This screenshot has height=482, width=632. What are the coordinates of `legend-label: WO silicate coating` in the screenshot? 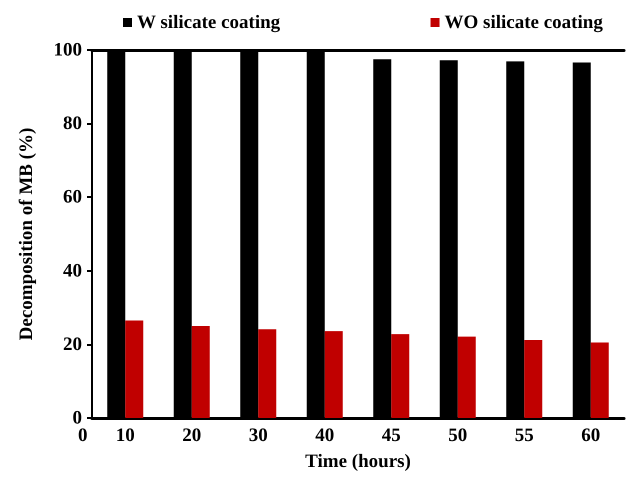 It's located at (524, 22).